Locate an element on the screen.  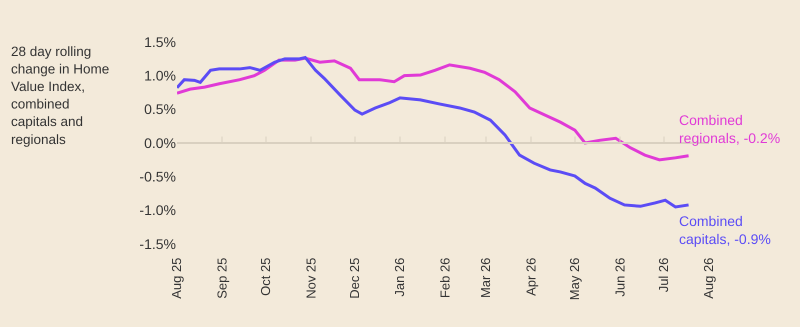
x-tick-label: Jan 26 is located at coordinates (400, 277).